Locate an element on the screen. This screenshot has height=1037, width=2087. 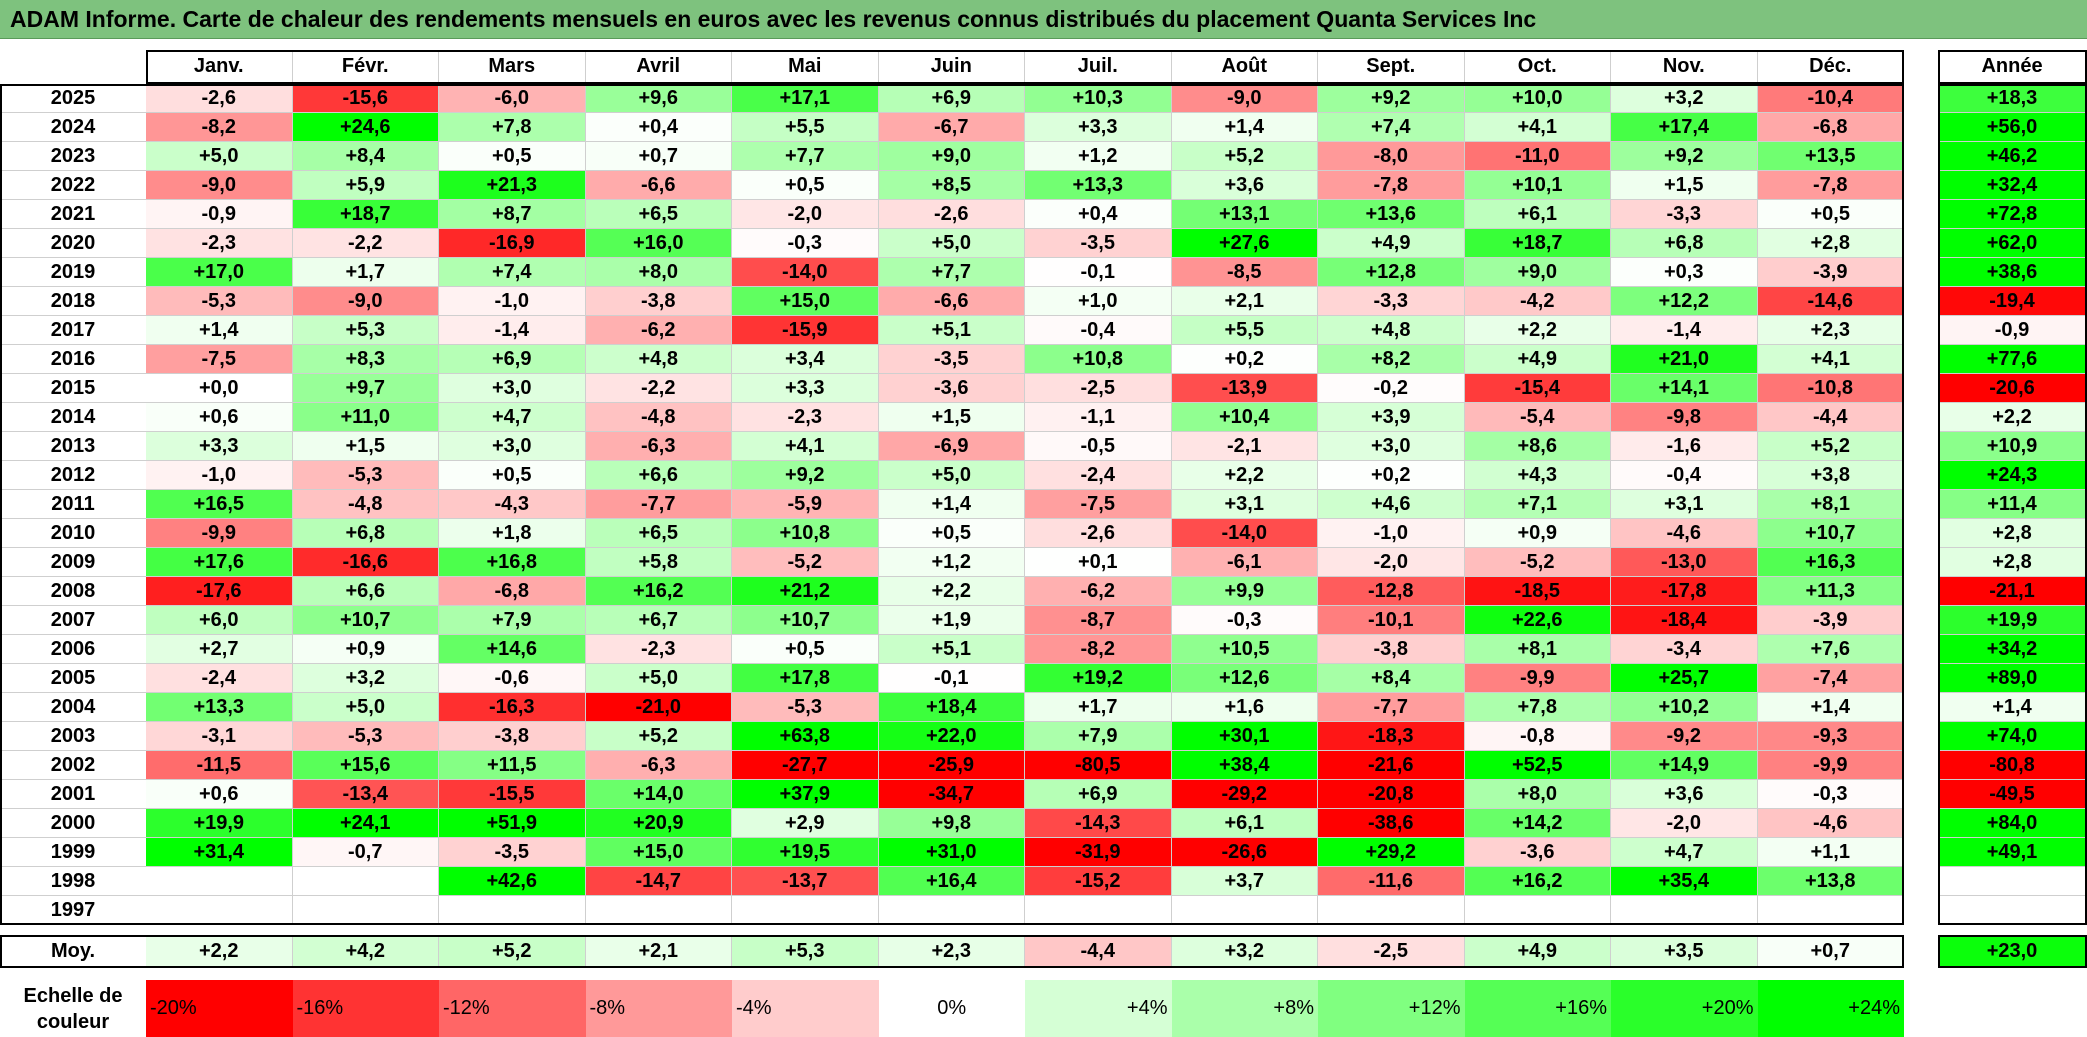
heatmap-cell: +13,6 is located at coordinates (1391, 214).